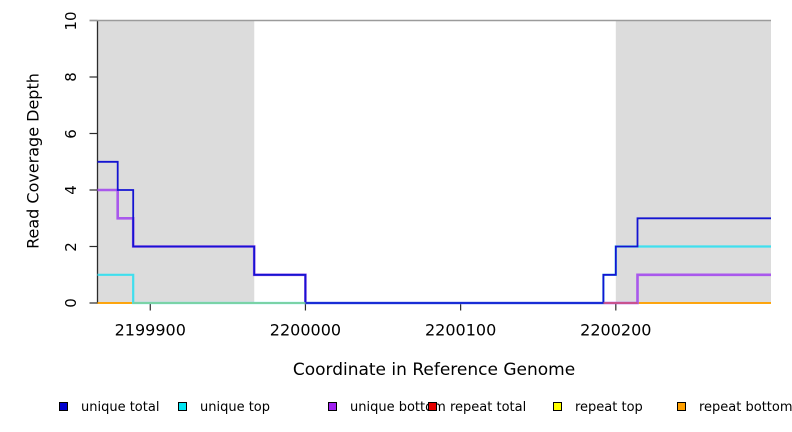 Image resolution: width=792 pixels, height=432 pixels. Describe the element at coordinates (609, 407) in the screenshot. I see `legend-label: repeat top` at that location.